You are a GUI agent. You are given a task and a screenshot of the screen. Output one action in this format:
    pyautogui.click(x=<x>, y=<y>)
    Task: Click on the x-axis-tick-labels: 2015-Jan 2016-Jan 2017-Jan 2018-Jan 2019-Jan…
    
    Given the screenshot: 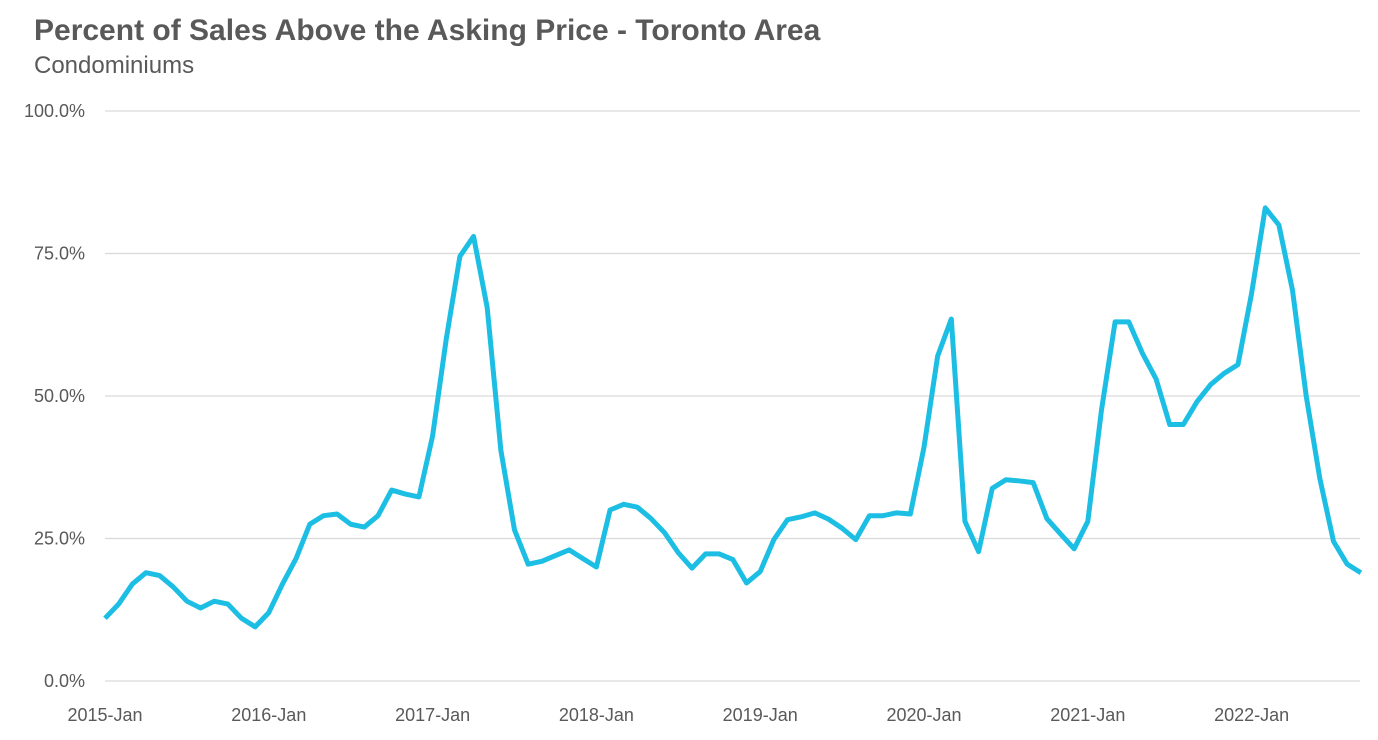 What is the action you would take?
    pyautogui.click(x=678, y=715)
    